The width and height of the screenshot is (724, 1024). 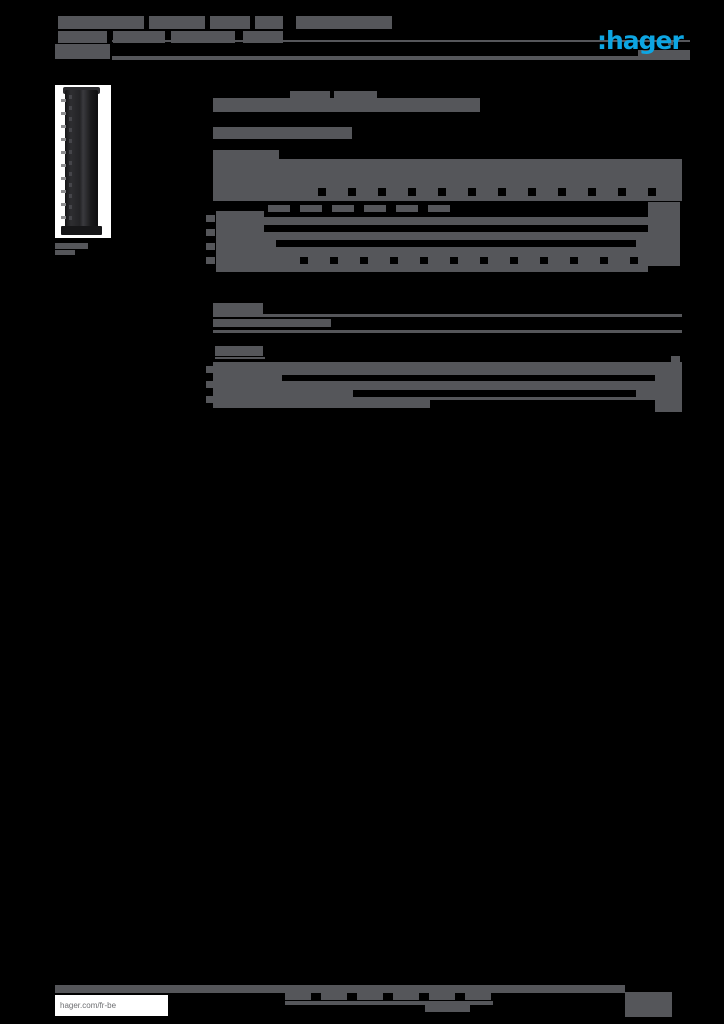 I want to click on footer-website-link: hager.com/fr-be, so click(x=111, y=1005).